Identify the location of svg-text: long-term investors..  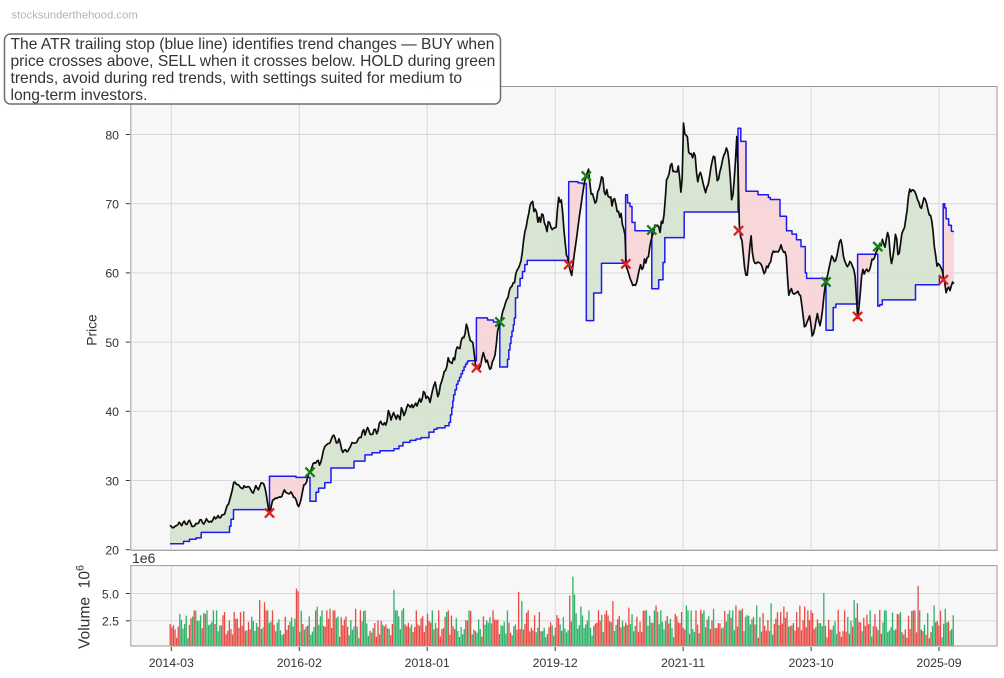
(79, 95).